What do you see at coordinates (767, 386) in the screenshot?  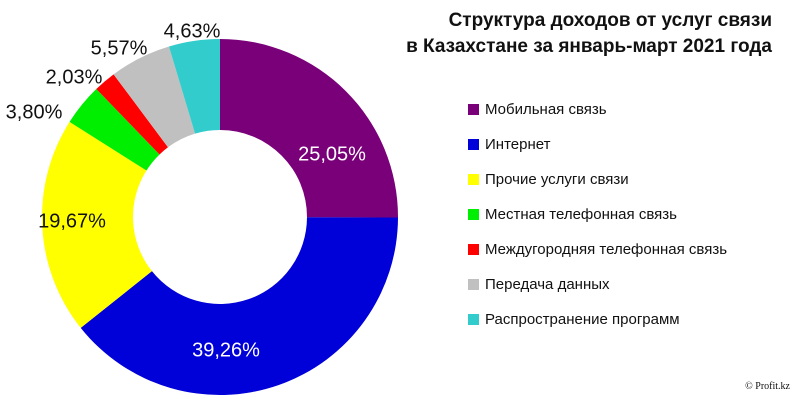 I see `copyright-text: © Profit.kz` at bounding box center [767, 386].